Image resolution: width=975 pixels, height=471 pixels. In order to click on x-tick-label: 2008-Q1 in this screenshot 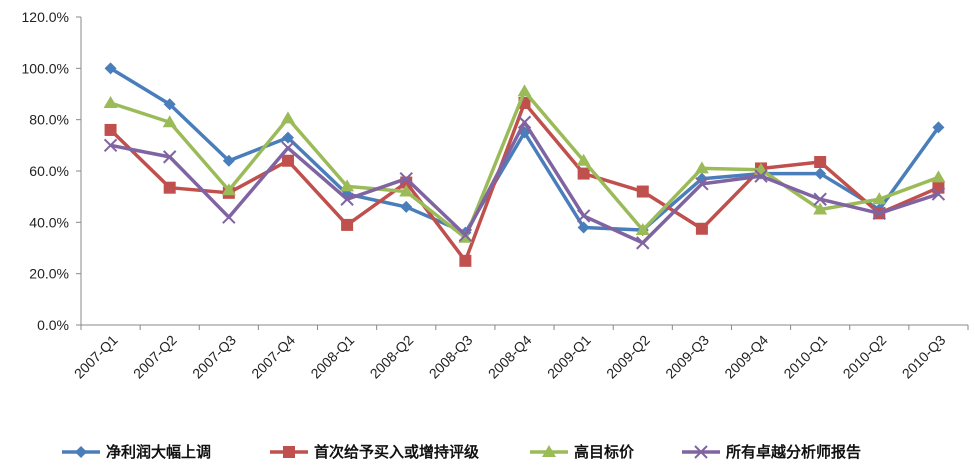, I will do `click(332, 357)`.